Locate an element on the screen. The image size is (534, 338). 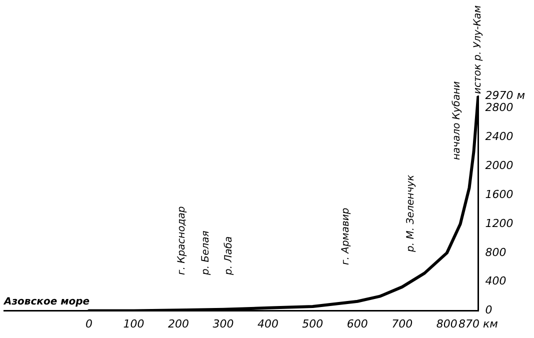
y-tick-label: 800 is located at coordinates (495, 252).